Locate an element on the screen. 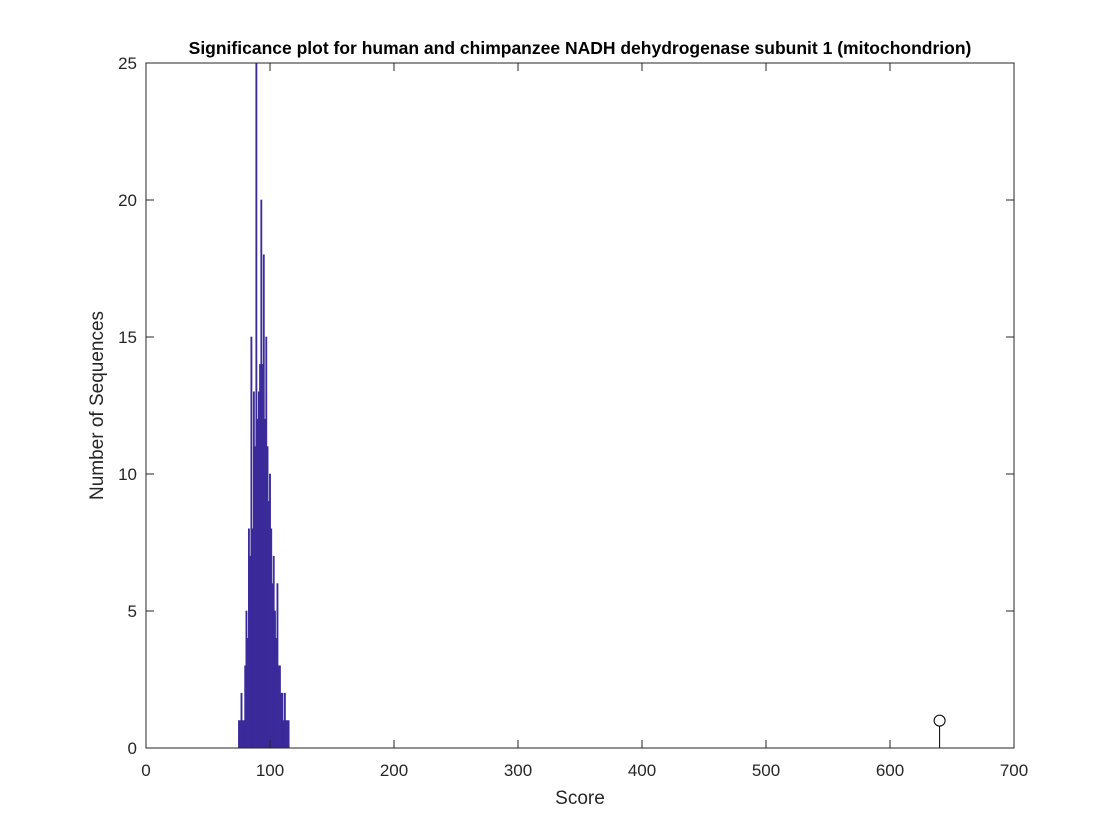 The height and width of the screenshot is (840, 1120). y-axis-label: Number of Sequences is located at coordinates (97, 405).